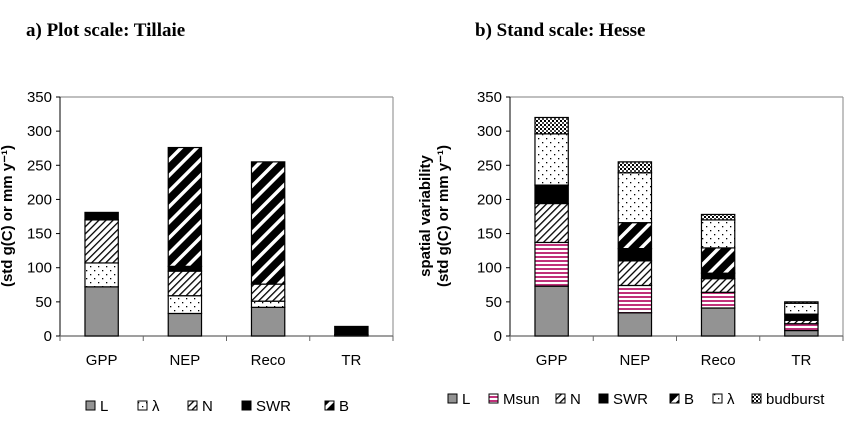  Describe the element at coordinates (425, 215) in the screenshot. I see `y-axis-label-line1: spatial variability` at that location.